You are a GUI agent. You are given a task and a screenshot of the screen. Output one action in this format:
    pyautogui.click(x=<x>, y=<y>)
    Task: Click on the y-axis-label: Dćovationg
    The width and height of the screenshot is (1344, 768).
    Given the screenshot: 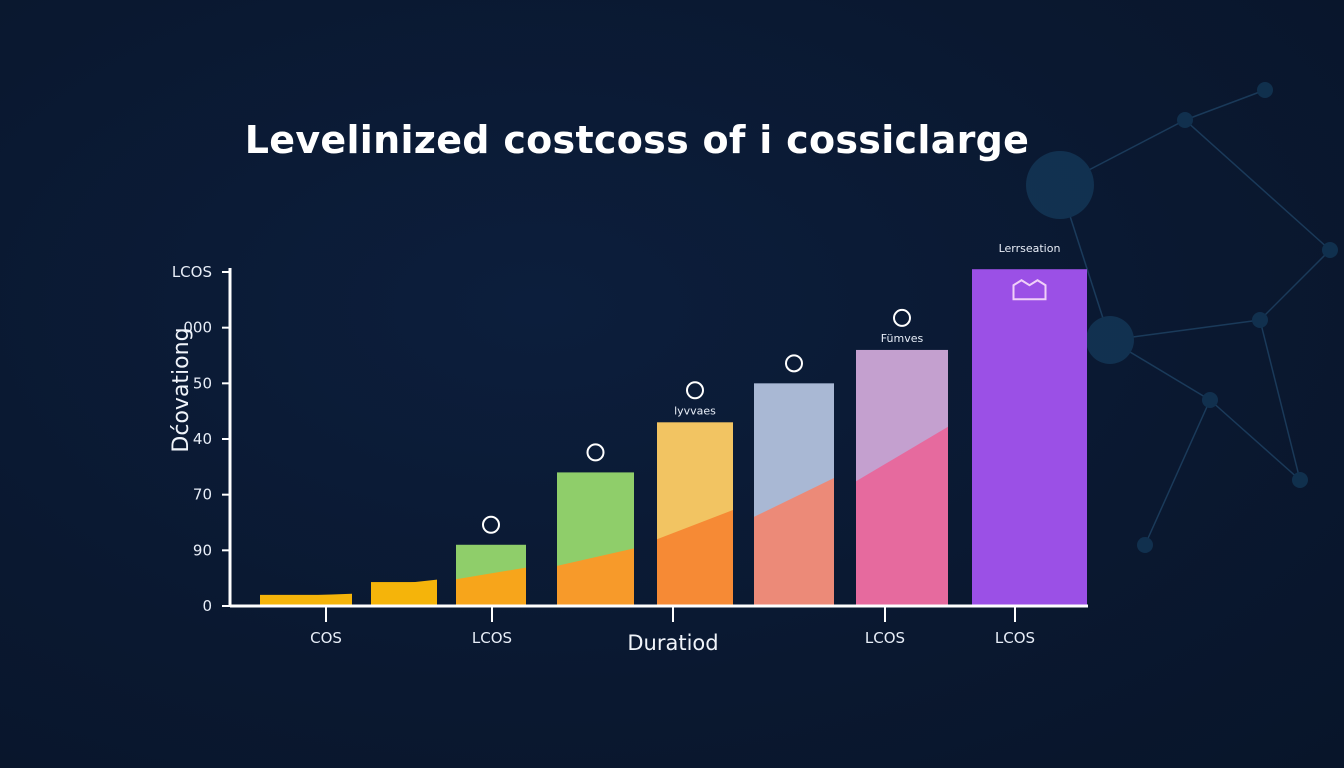 What is the action you would take?
    pyautogui.click(x=181, y=389)
    